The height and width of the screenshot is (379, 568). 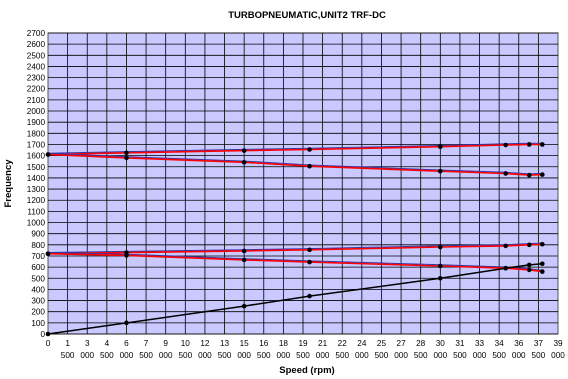 I want to click on y-tick-label: 2400, so click(x=36, y=66).